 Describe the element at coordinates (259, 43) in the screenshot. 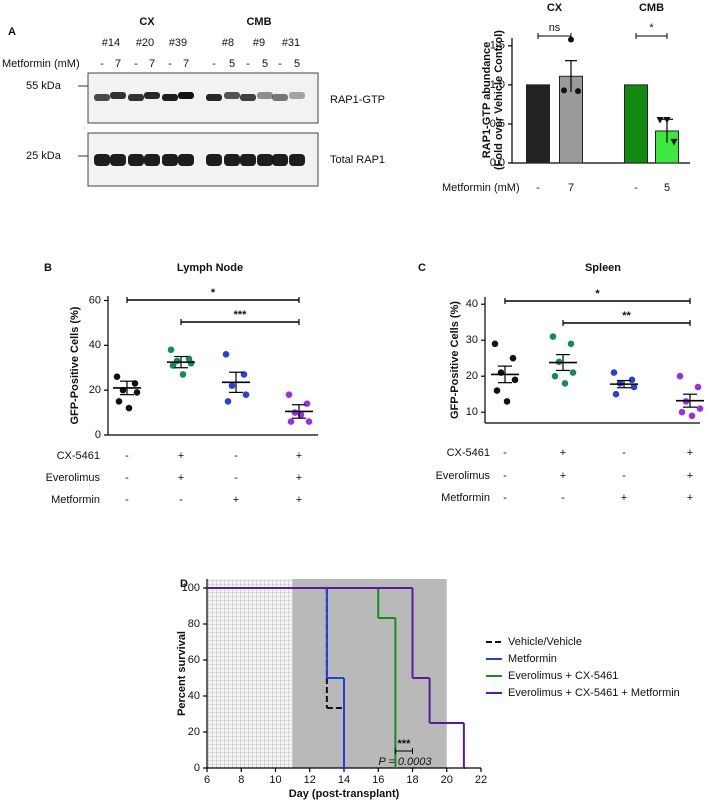

I see `clone-label: #9` at that location.